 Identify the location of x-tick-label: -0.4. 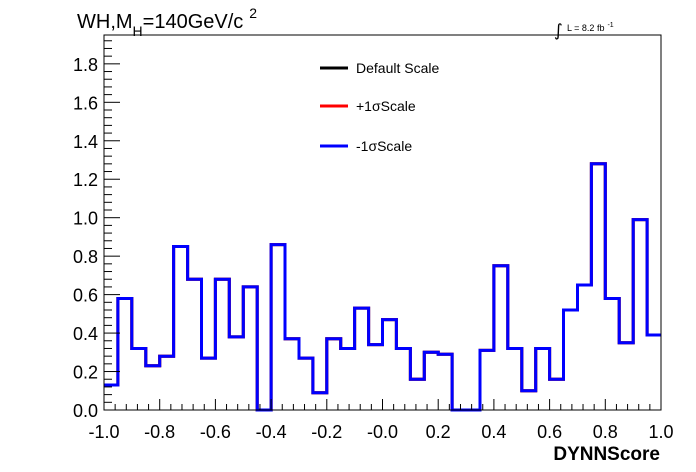
(271, 432).